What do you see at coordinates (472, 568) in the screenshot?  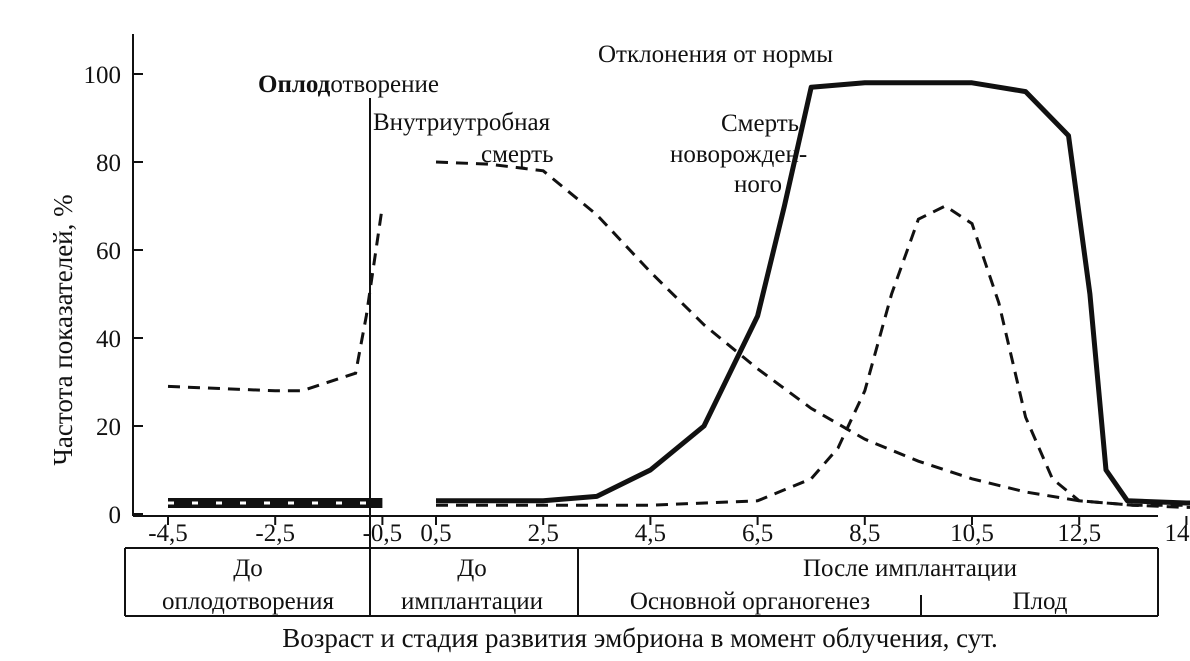 I see `stage-pre-implantation-line1: До` at bounding box center [472, 568].